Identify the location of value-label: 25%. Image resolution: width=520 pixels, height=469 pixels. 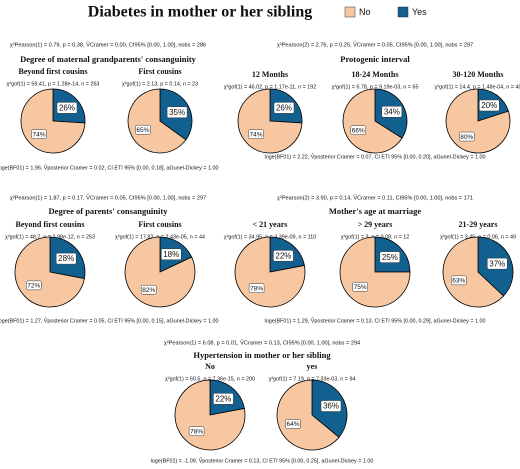
(390, 257).